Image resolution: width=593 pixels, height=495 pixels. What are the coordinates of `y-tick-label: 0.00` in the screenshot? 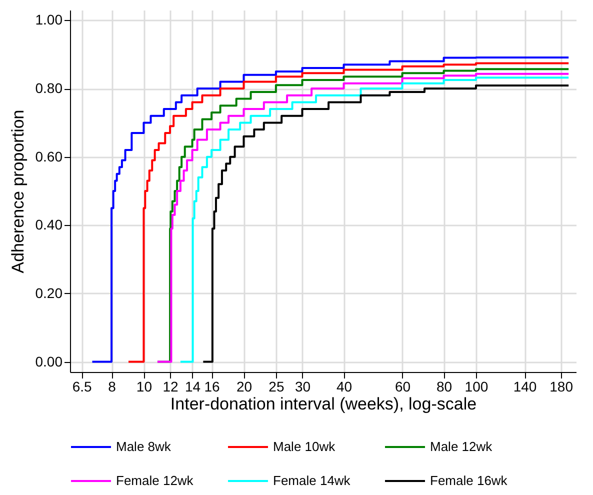 It's located at (49, 361).